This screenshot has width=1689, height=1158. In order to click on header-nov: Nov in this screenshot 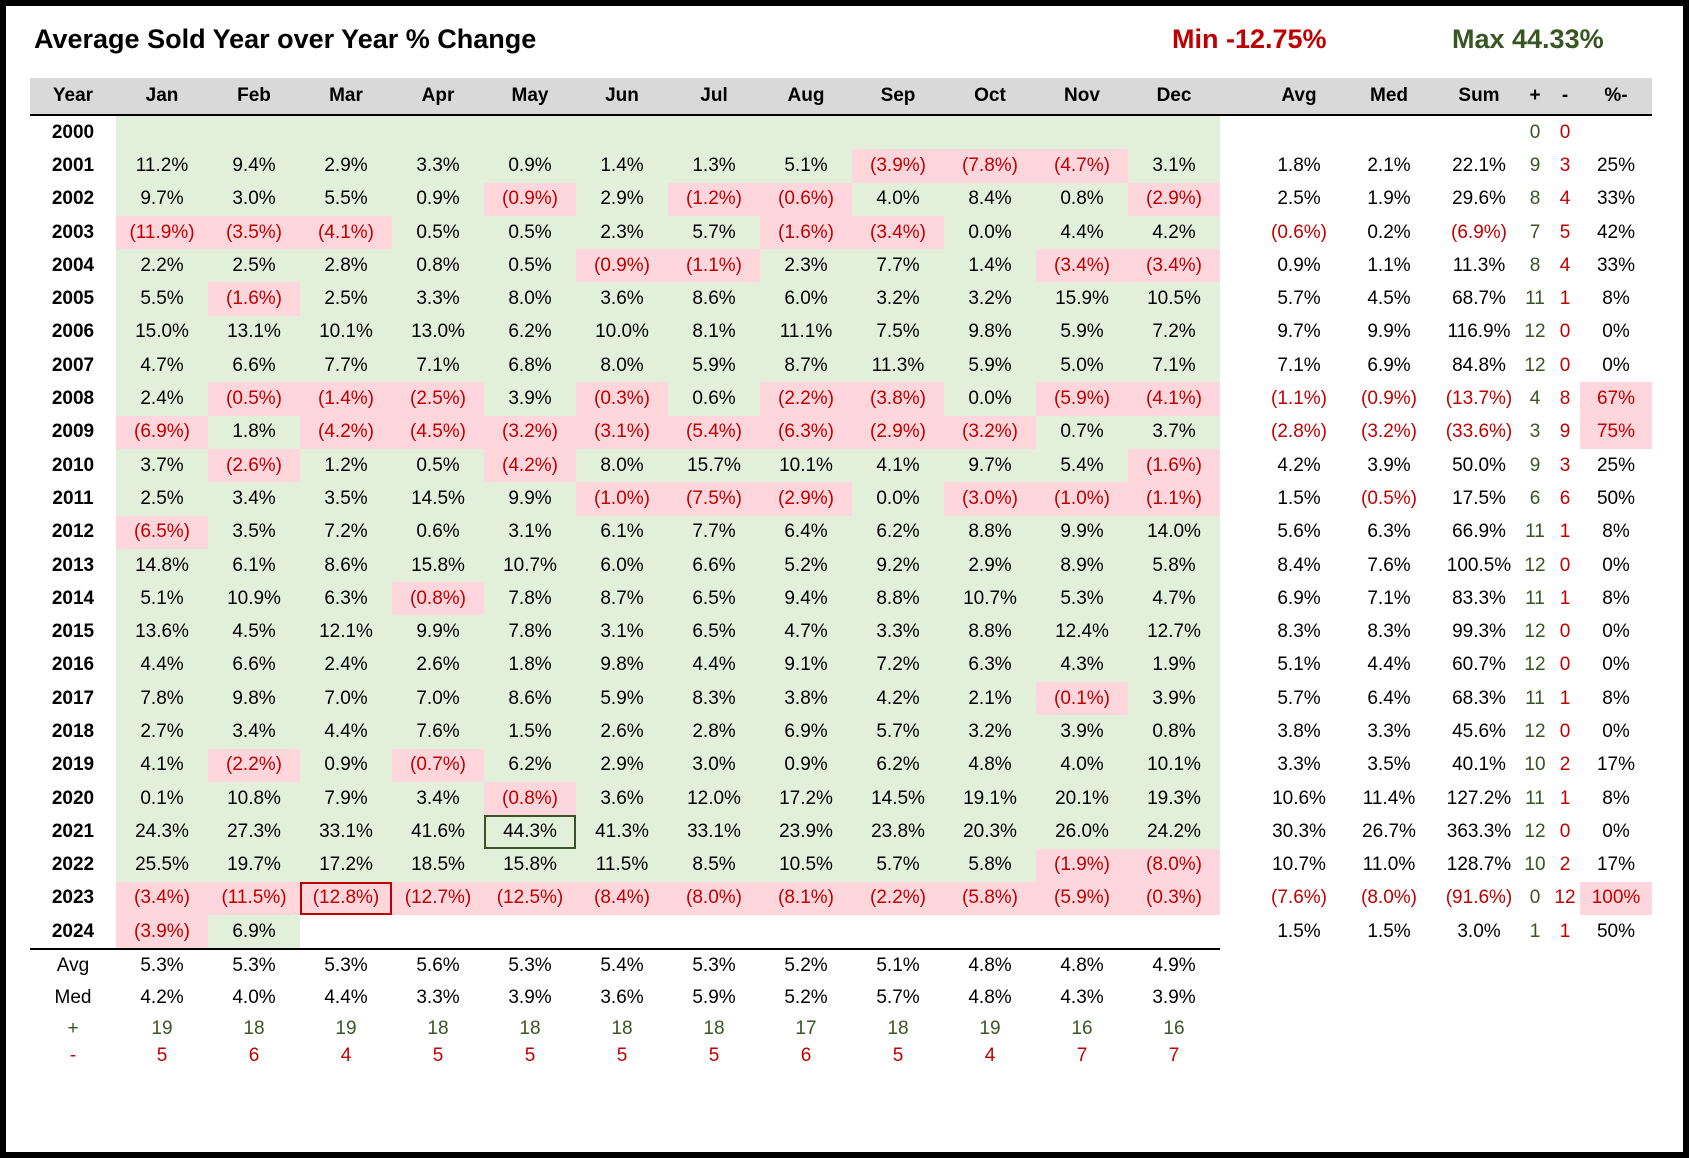, I will do `click(1082, 97)`.